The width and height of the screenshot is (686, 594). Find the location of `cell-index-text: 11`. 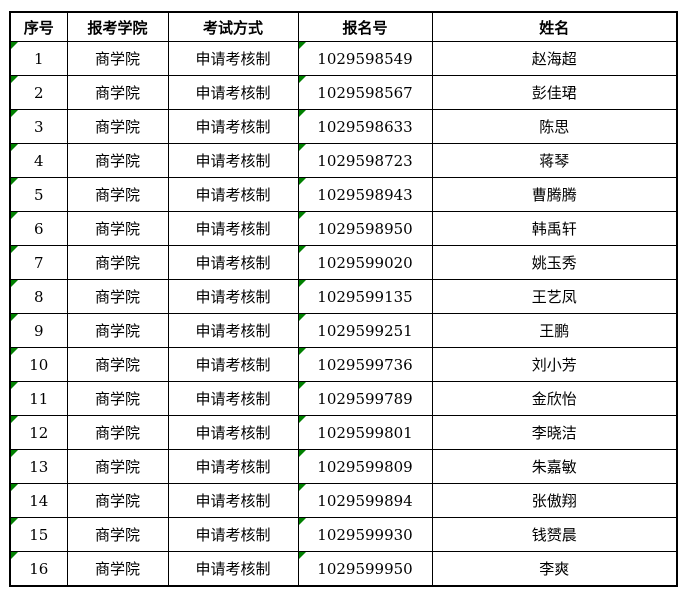

cell-index-text: 11 is located at coordinates (39, 398).